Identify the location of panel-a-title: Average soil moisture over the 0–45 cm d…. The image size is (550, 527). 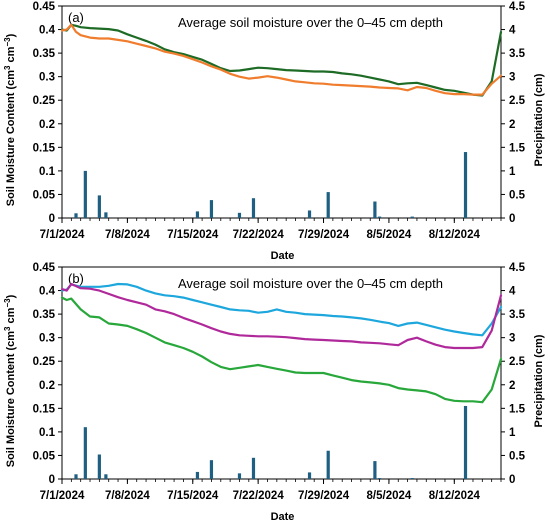
(310, 22).